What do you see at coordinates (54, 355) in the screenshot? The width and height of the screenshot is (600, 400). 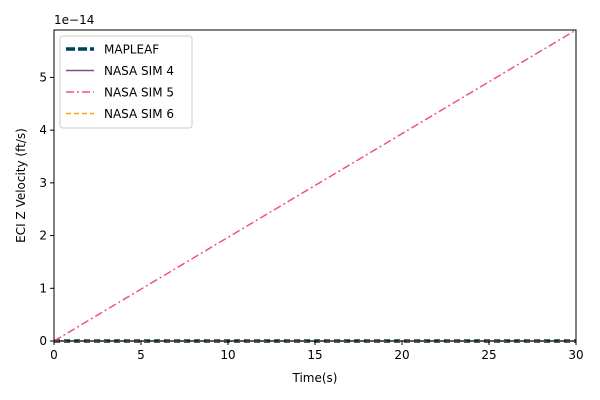 I see `x-tick-label: 0` at bounding box center [54, 355].